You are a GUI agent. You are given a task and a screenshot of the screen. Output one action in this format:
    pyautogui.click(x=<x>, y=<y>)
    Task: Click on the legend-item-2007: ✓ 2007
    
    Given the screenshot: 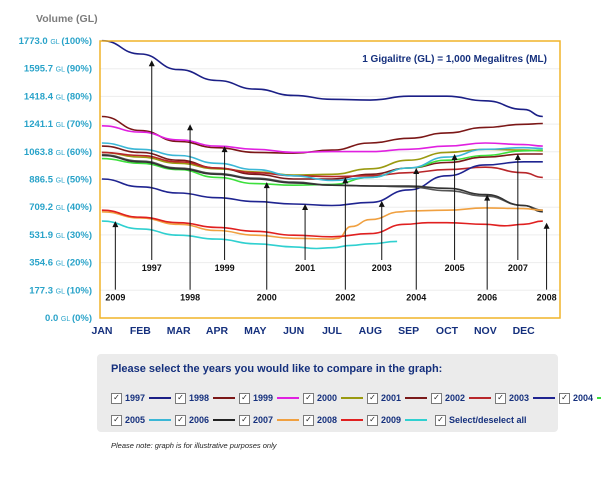 What is the action you would take?
    pyautogui.click(x=269, y=420)
    